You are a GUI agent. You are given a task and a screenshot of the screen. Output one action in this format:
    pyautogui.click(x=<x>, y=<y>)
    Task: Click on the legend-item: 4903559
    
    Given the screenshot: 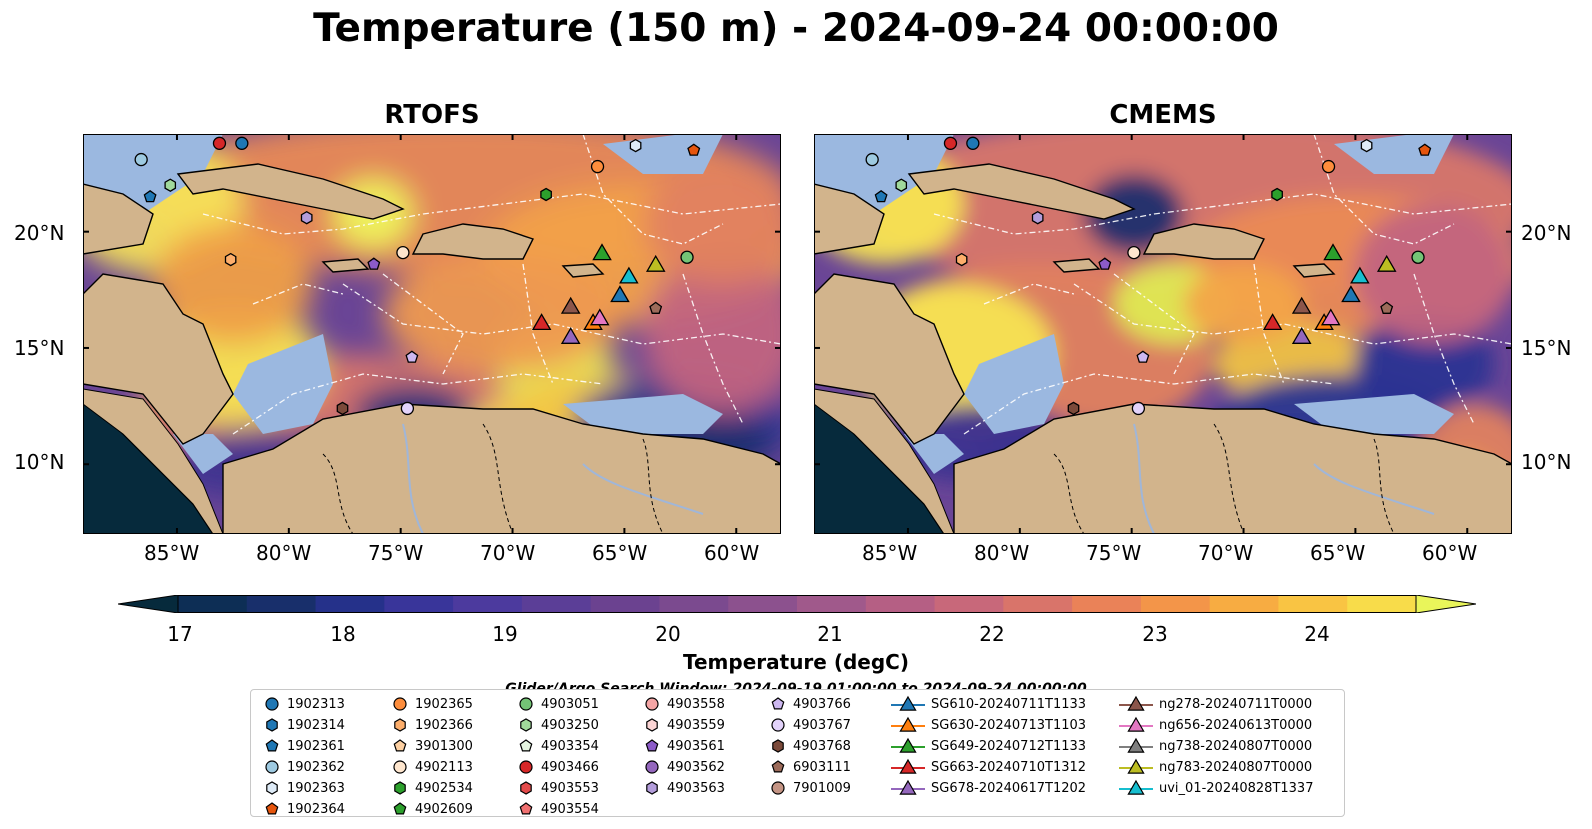 What is the action you would take?
    pyautogui.click(x=684, y=725)
    